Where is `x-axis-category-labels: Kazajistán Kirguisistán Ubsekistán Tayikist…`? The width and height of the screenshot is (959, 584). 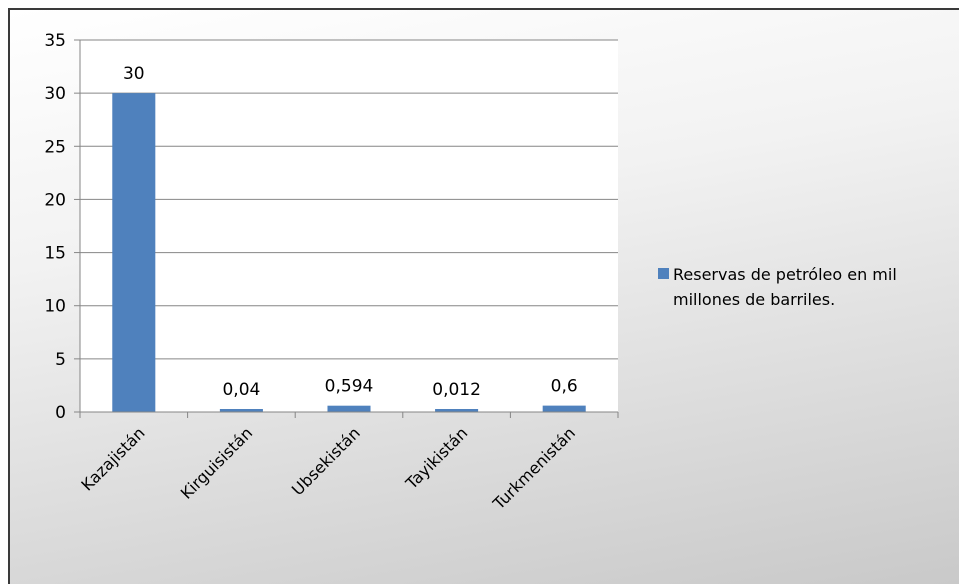 x-axis-category-labels: Kazajistán Kirguisistán Ubsekistán Tayikist… is located at coordinates (328, 468).